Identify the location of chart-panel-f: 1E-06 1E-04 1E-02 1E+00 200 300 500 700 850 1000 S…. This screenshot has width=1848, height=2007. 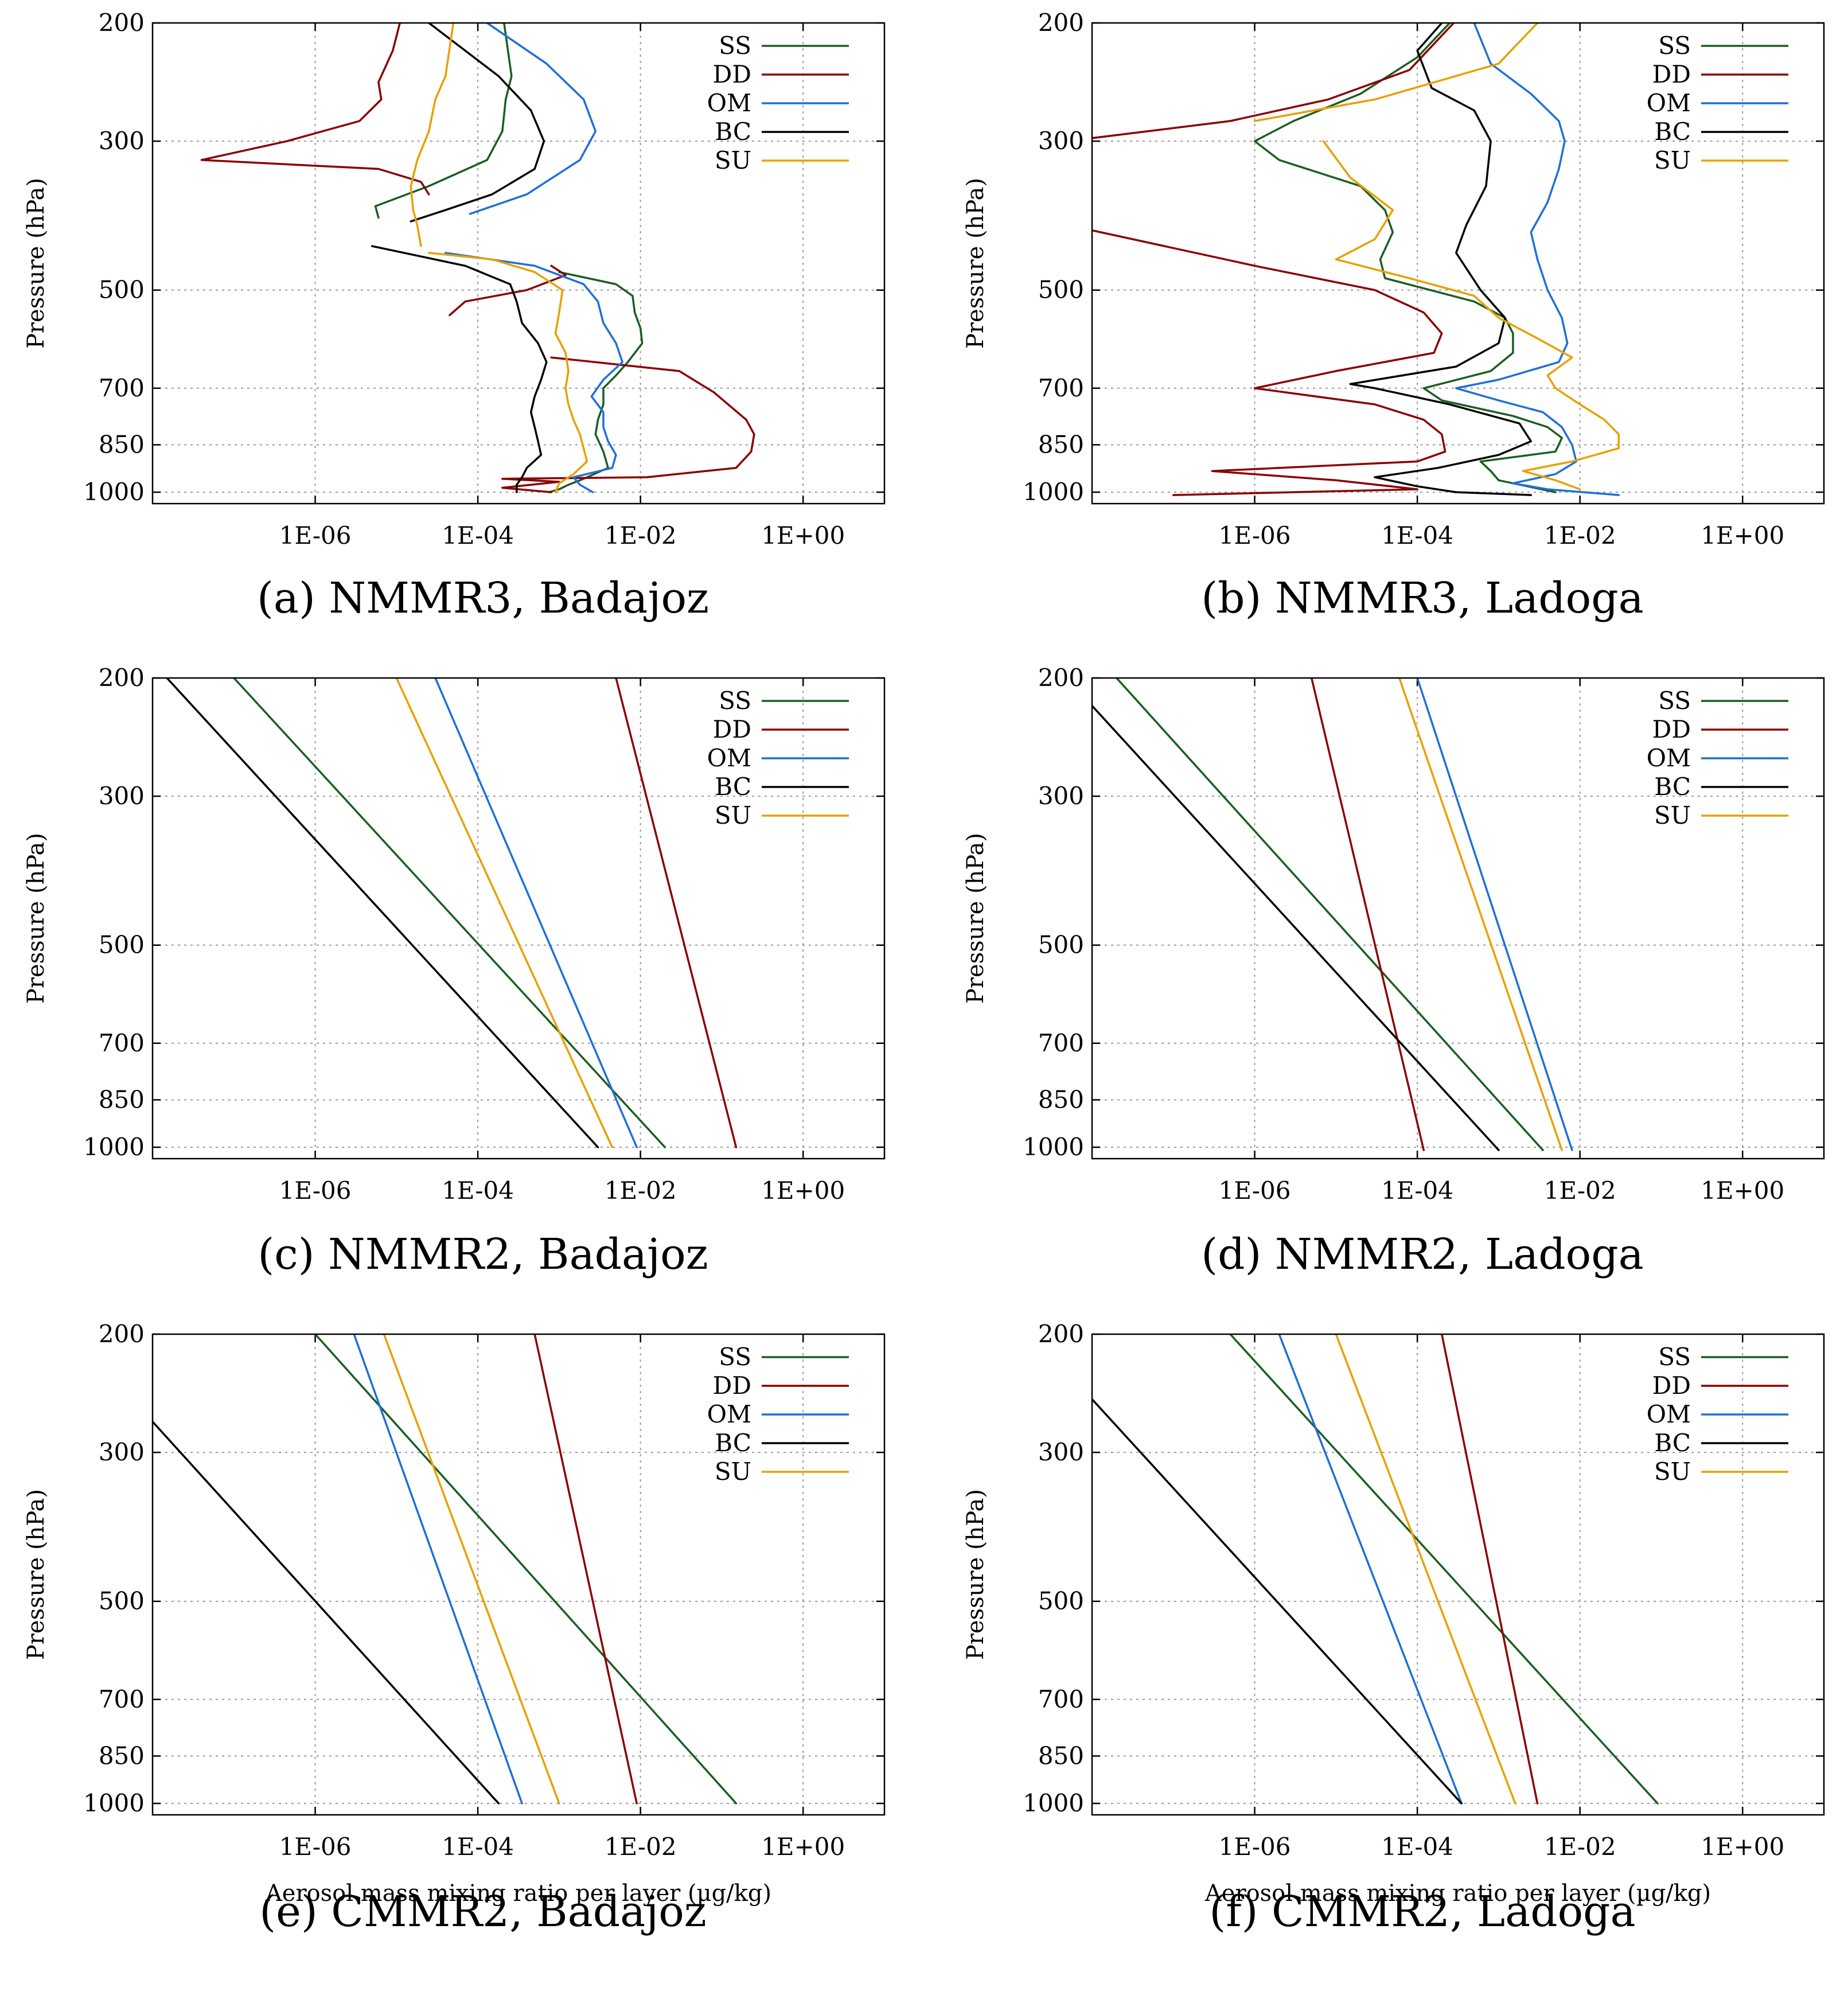
(1393, 1628).